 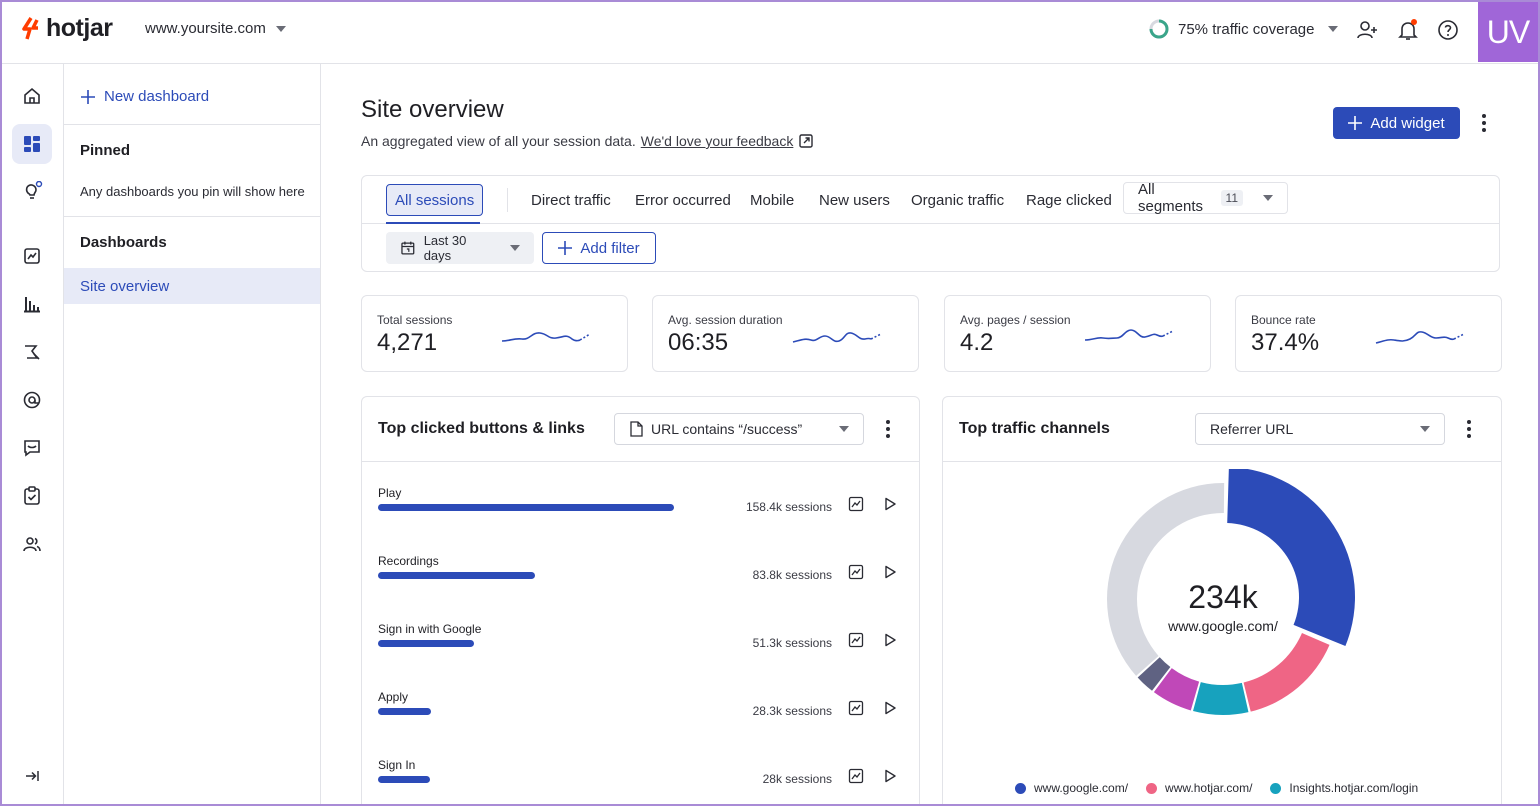 I want to click on legend-item: www.google.com/, so click(x=1071, y=788).